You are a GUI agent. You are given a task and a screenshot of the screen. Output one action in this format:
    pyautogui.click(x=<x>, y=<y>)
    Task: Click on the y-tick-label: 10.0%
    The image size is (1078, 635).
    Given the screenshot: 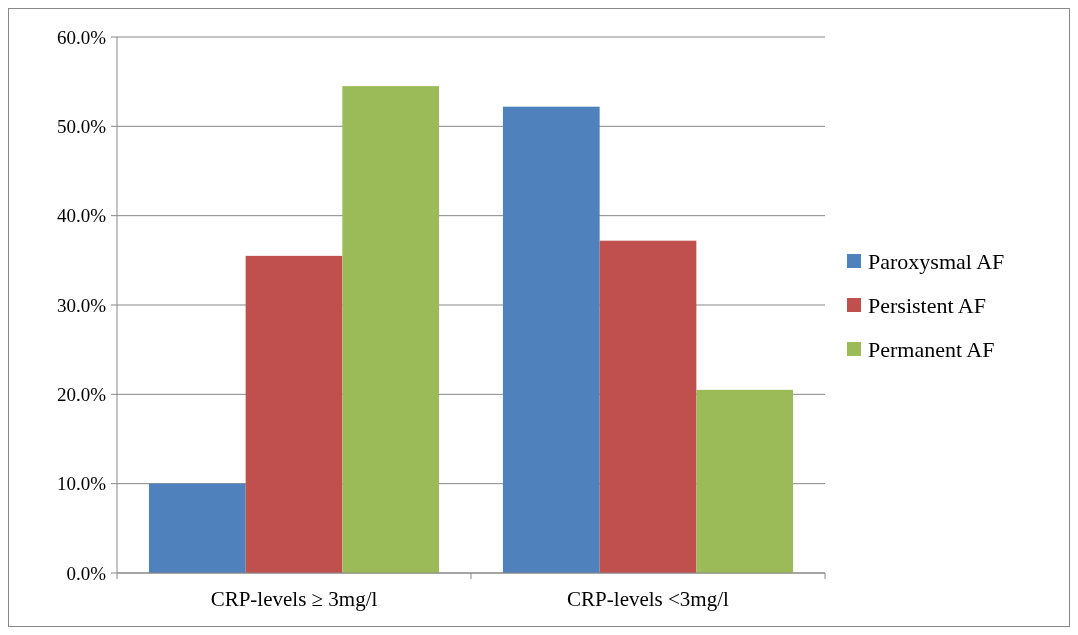 What is the action you would take?
    pyautogui.click(x=81, y=484)
    